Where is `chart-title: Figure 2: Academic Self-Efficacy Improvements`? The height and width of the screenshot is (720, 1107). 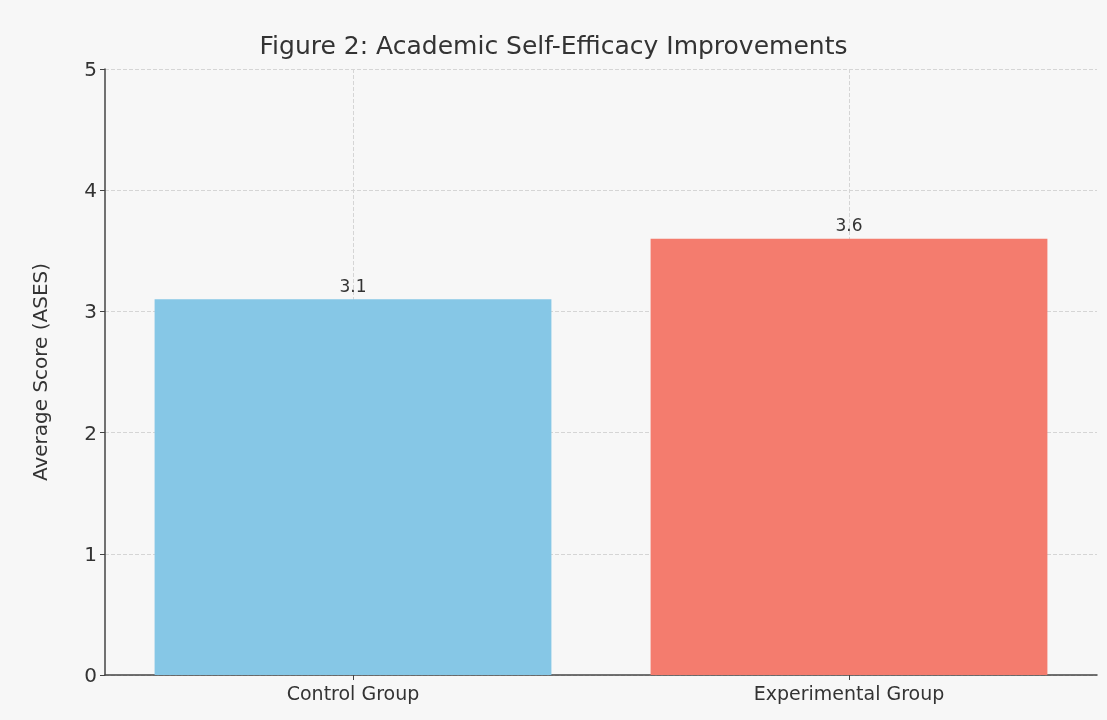 chart-title: Figure 2: Academic Self-Efficacy Improvements is located at coordinates (553, 45).